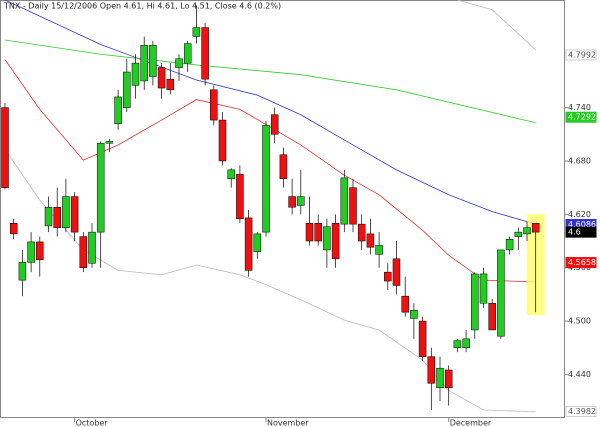 The width and height of the screenshot is (600, 427). Describe the element at coordinates (574, 232) in the screenshot. I see `price-label: 4.6` at that location.